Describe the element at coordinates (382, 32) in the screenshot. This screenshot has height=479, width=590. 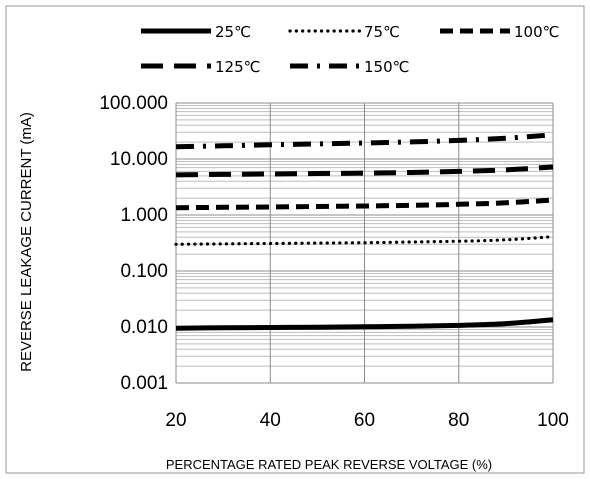
I see `legend-label: 75℃` at that location.